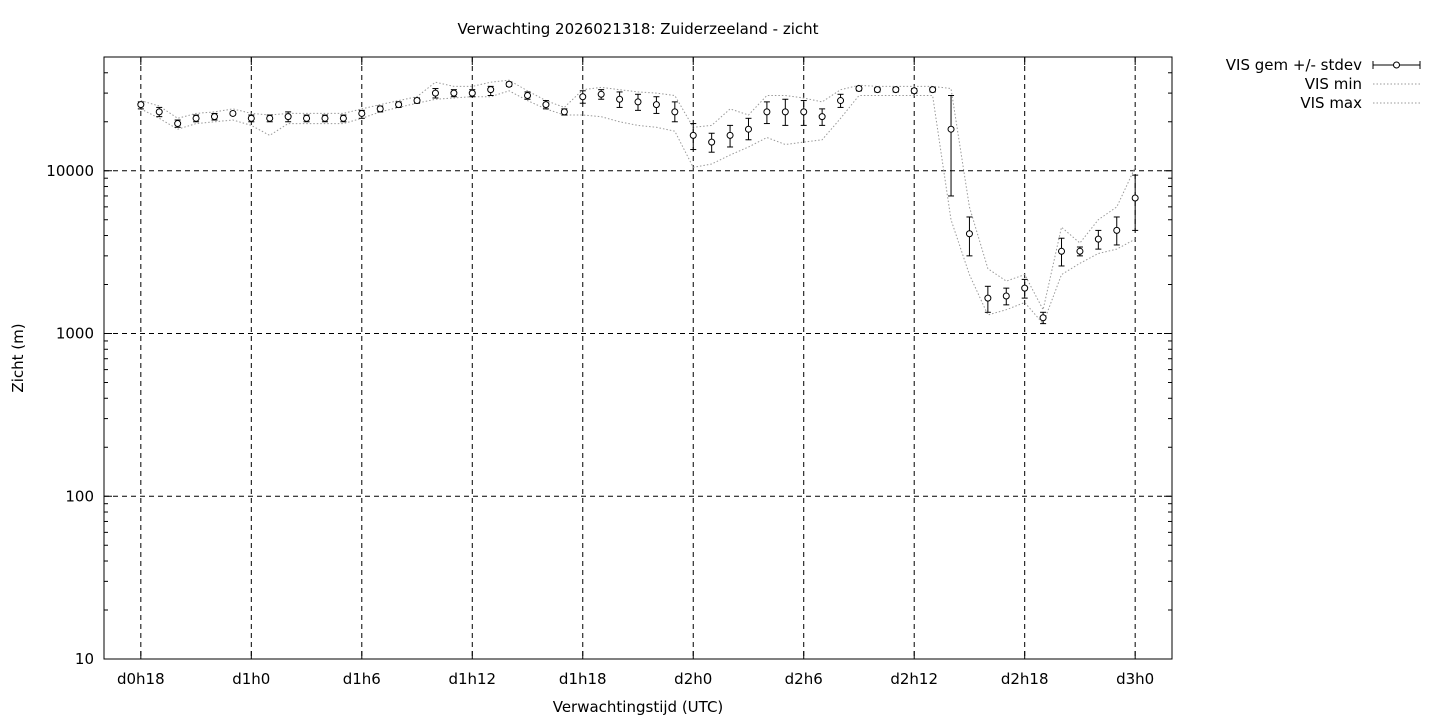 The image size is (1440, 720). What do you see at coordinates (75, 334) in the screenshot?
I see `y-tick-label: 1000` at bounding box center [75, 334].